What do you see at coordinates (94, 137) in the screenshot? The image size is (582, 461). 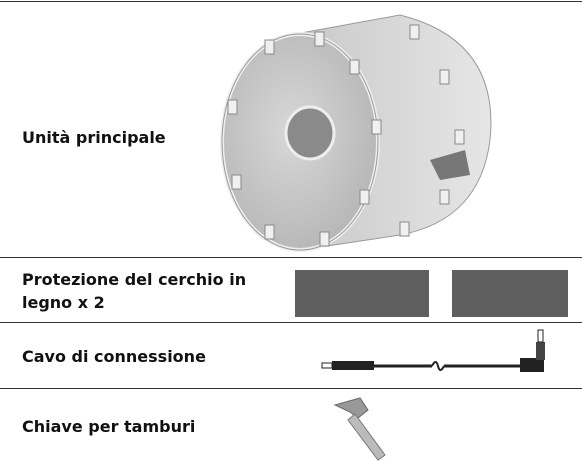 I see `item-label: Unità principale` at bounding box center [94, 137].